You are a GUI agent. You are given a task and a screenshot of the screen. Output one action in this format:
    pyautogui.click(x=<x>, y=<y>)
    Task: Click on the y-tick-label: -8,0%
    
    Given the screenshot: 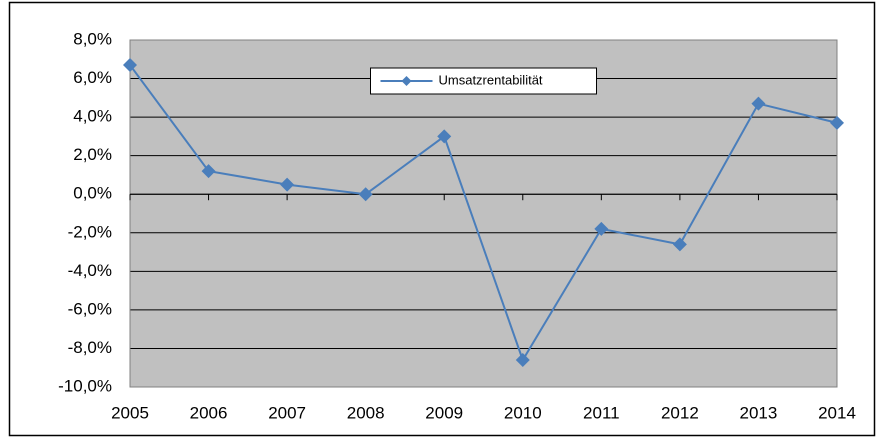 What is the action you would take?
    pyautogui.click(x=90, y=347)
    